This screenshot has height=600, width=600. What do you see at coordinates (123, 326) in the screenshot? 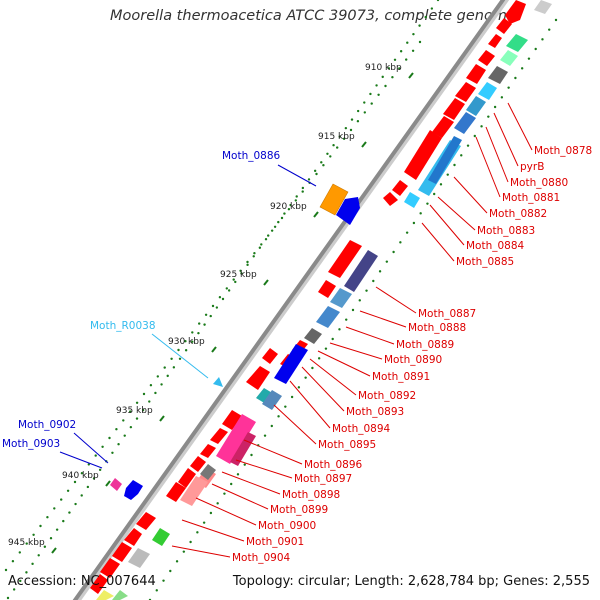
I see `gene-label: Moth_R0038` at bounding box center [123, 326].